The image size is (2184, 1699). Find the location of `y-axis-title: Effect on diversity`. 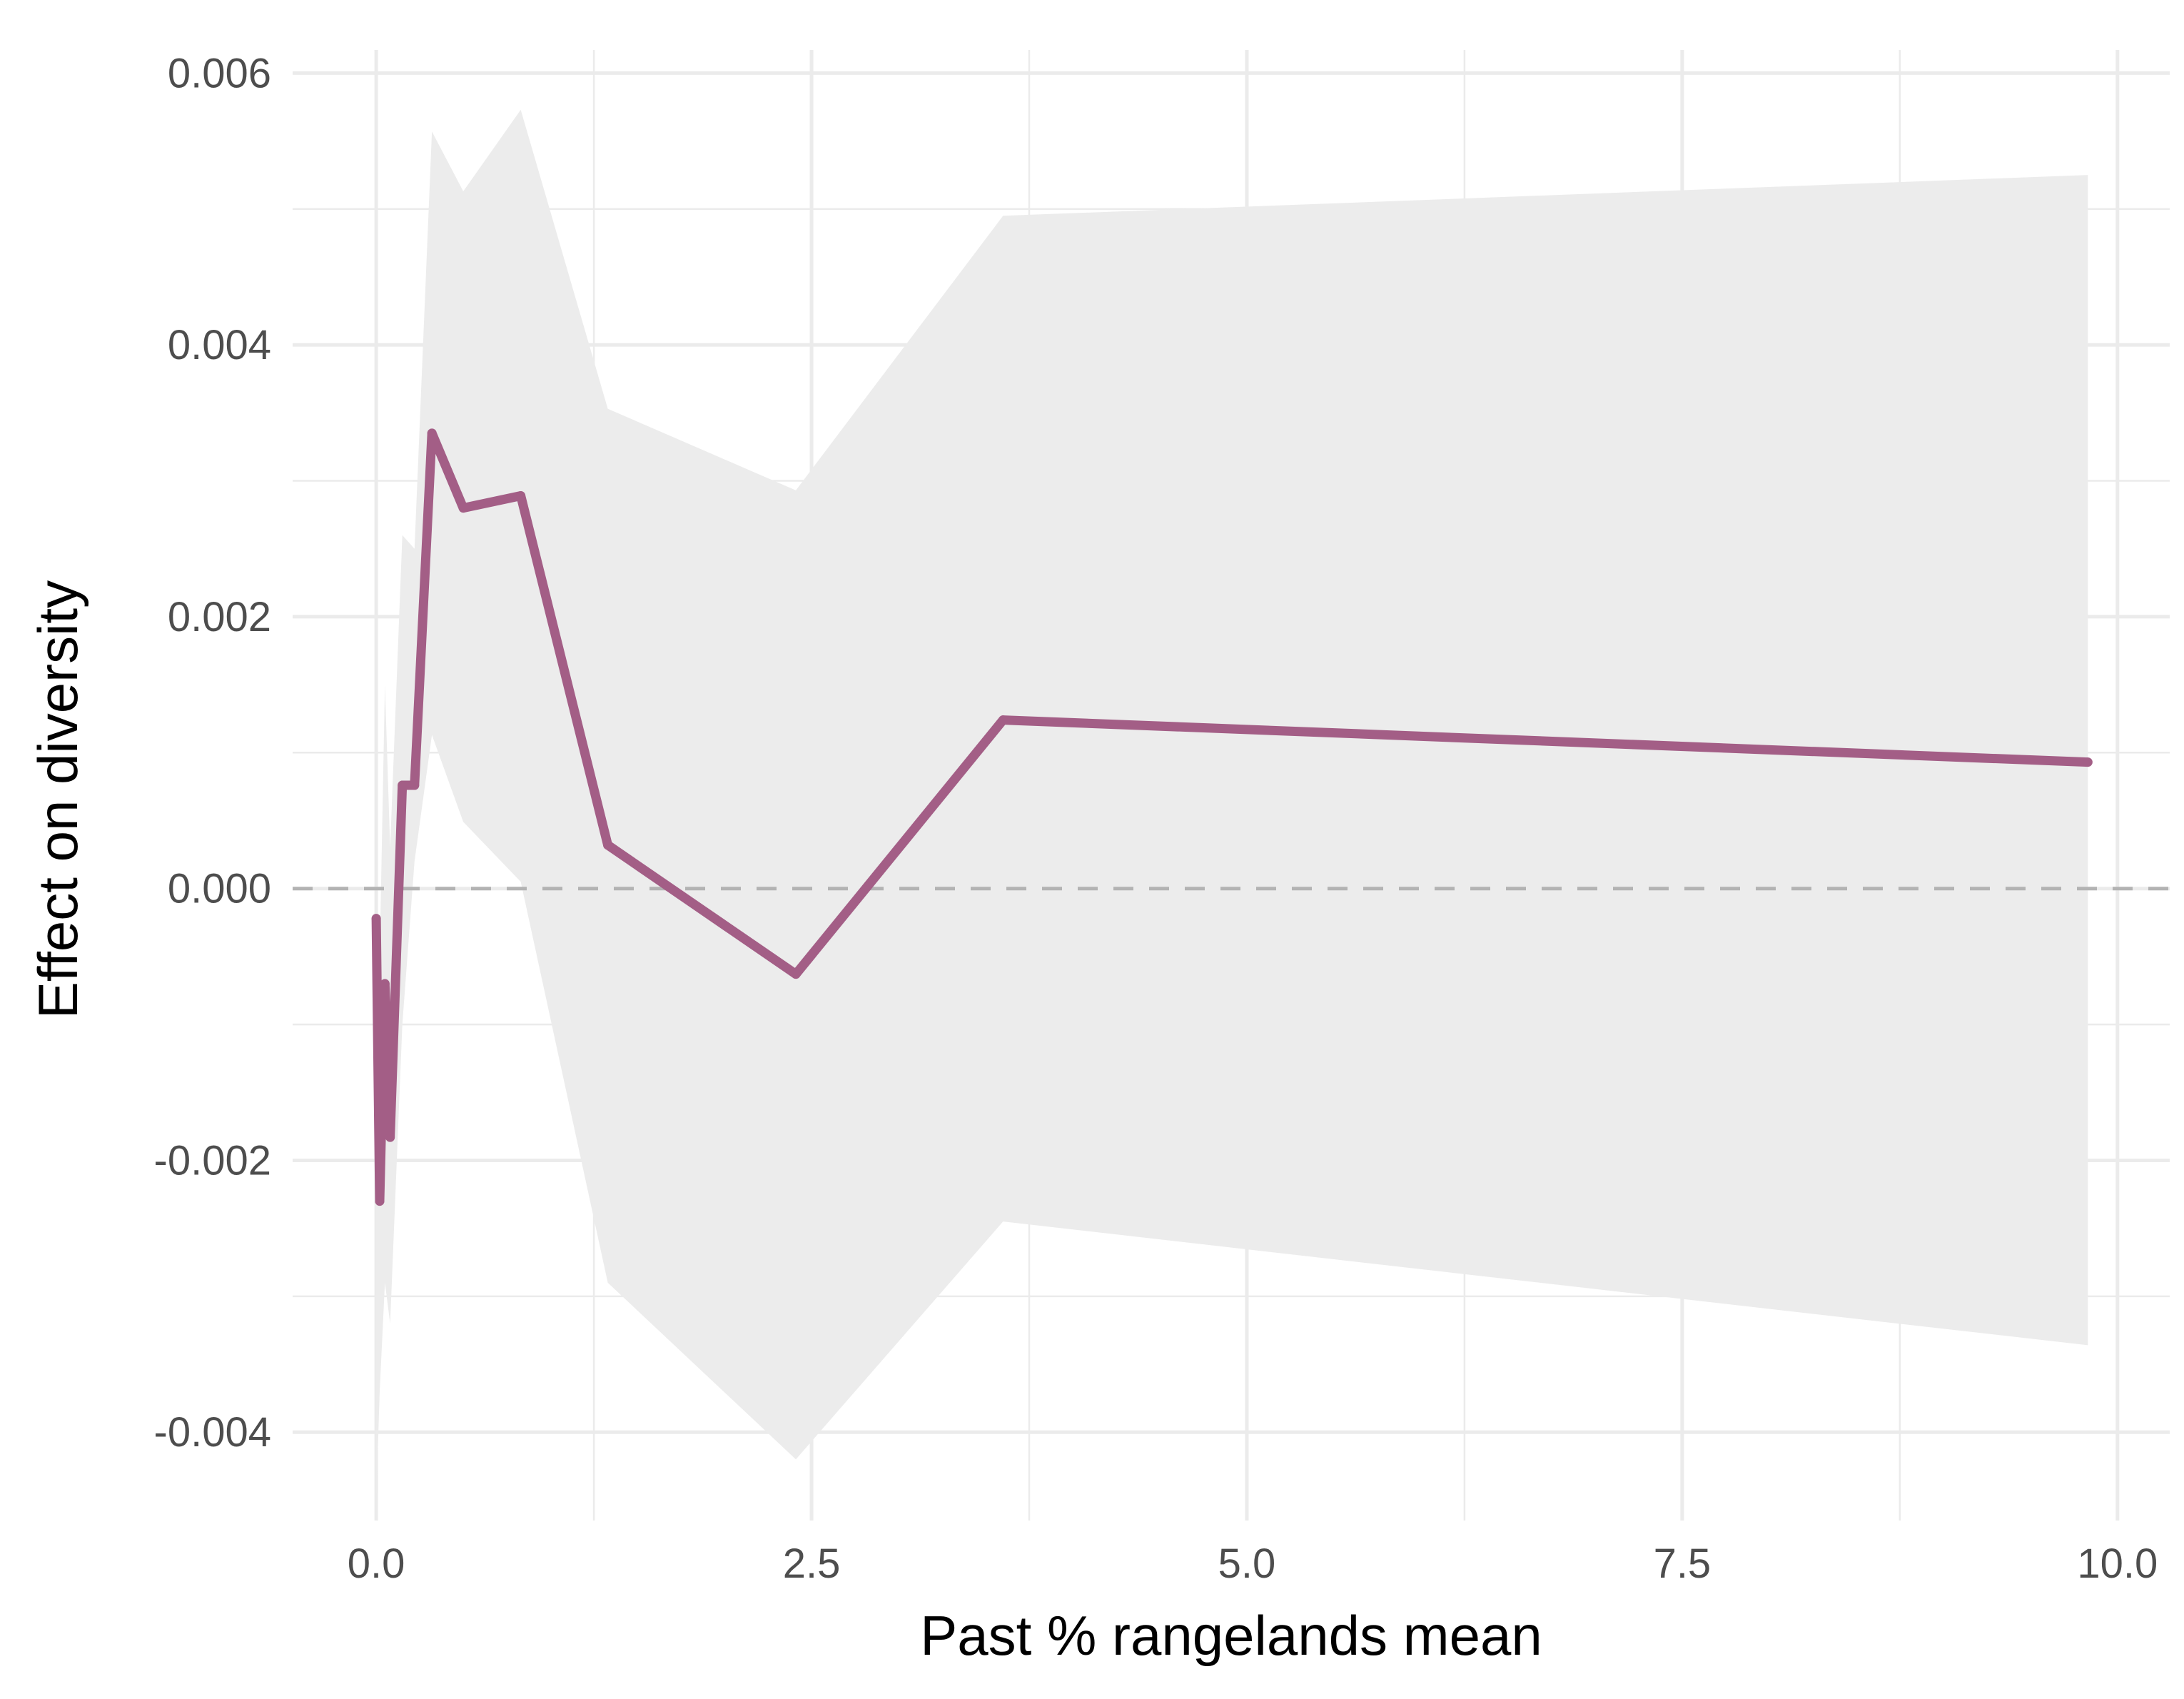

y-axis-title: Effect on diversity is located at coordinates (57, 799).